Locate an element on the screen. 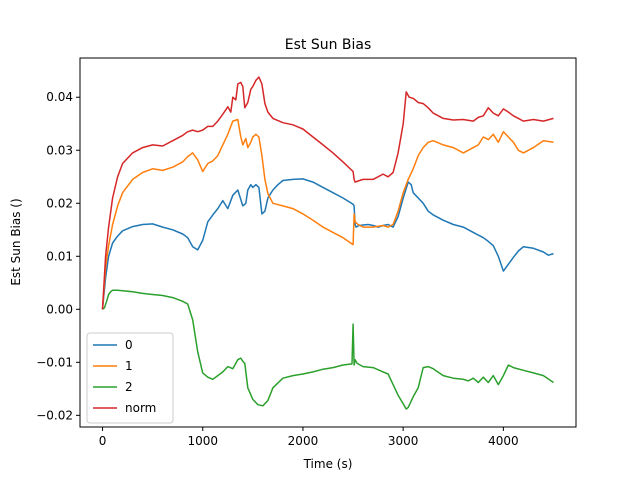 The height and width of the screenshot is (480, 640). y-tick-label: 0.02 is located at coordinates (59, 203).